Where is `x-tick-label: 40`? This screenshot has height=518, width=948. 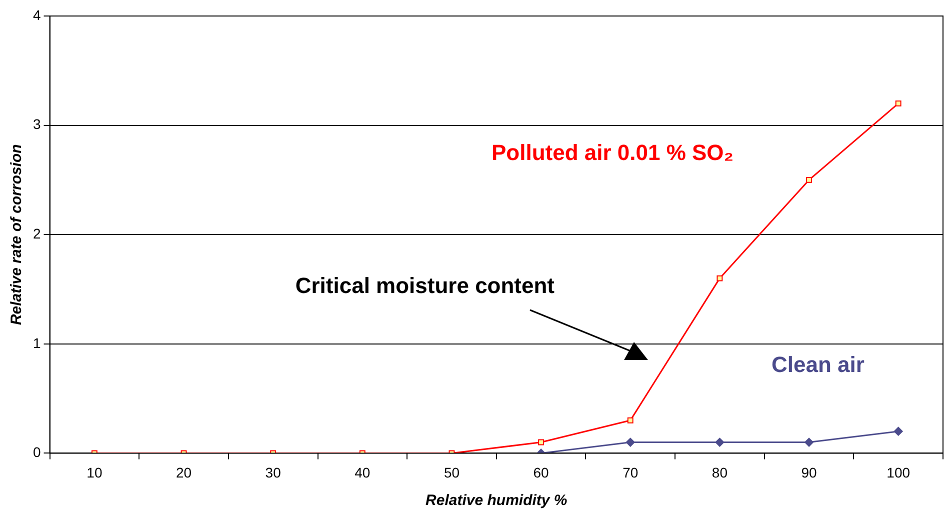
x-tick-label: 40 is located at coordinates (362, 472).